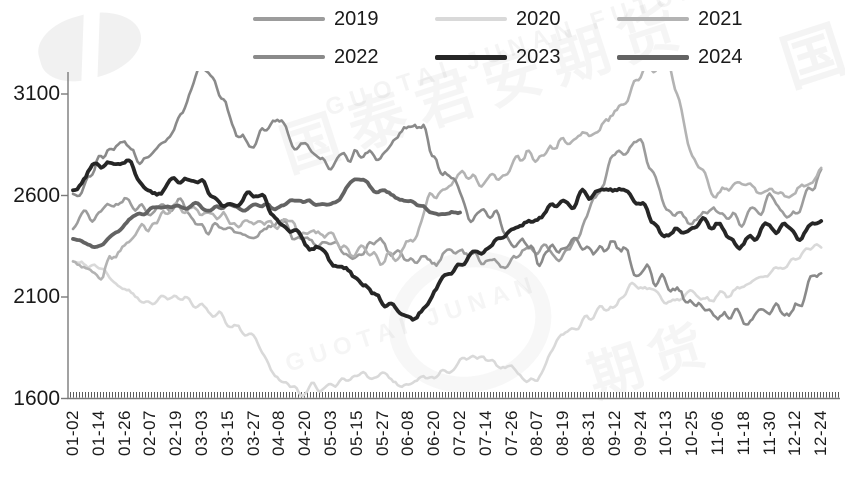 Image resolution: width=845 pixels, height=478 pixels. I want to click on legend-swatch-2023, so click(471, 57).